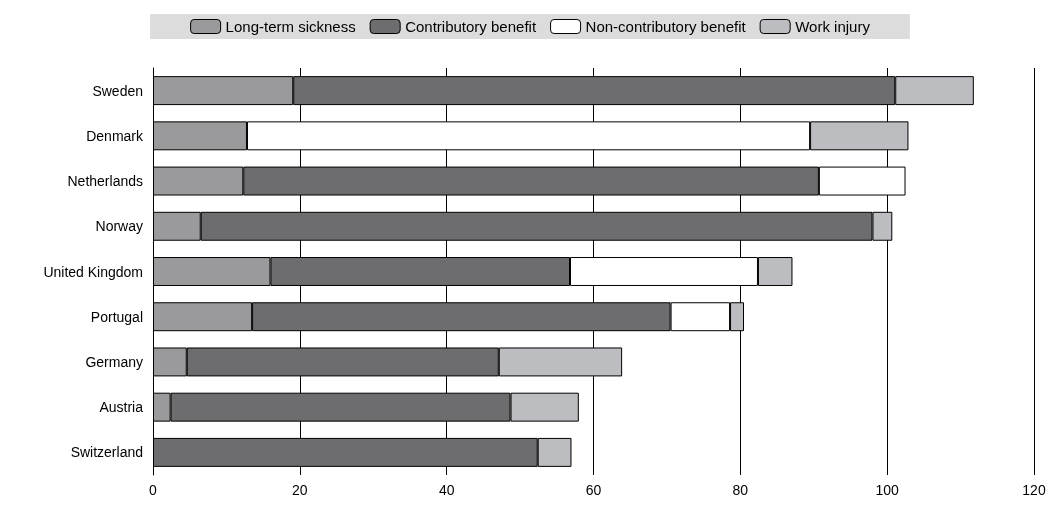 This screenshot has height=513, width=1060. Describe the element at coordinates (105, 181) in the screenshot. I see `y-tick-label: Netherlands` at that location.